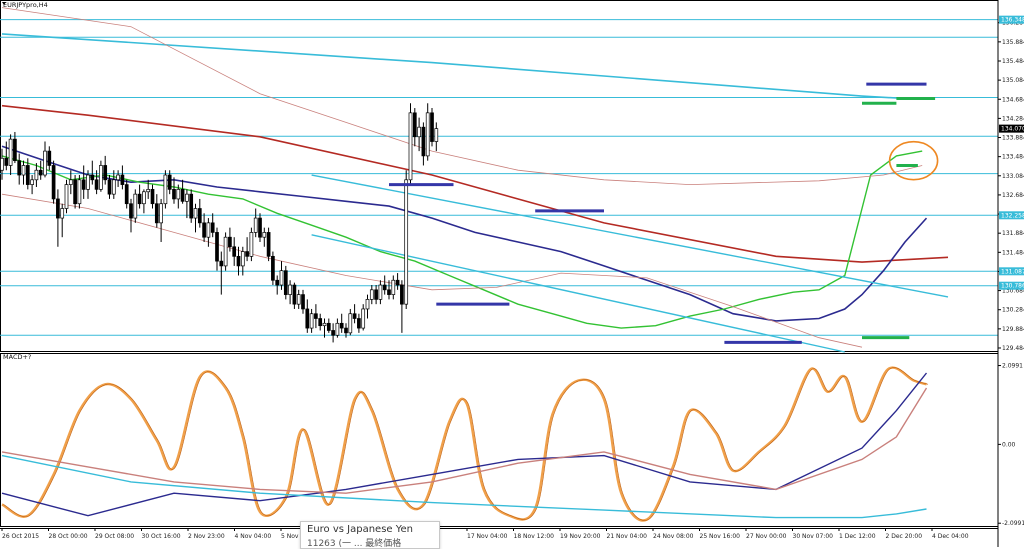  I want to click on price-tick-label: 133.084, so click(1013, 176).